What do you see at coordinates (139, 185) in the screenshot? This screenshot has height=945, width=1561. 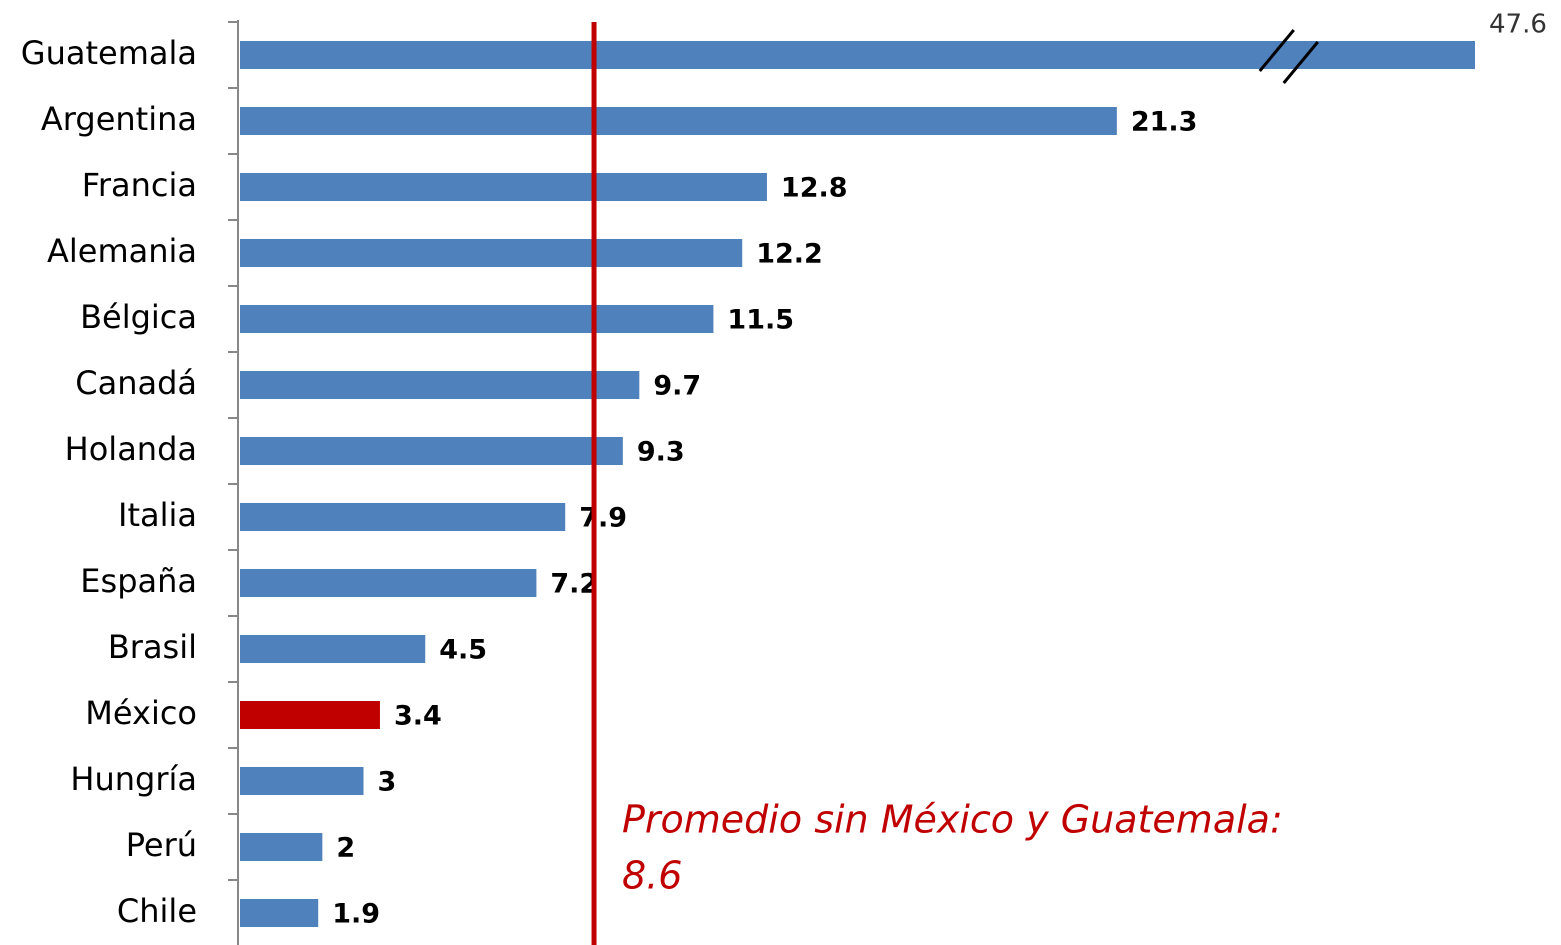 I see `category-label: Francia` at bounding box center [139, 185].